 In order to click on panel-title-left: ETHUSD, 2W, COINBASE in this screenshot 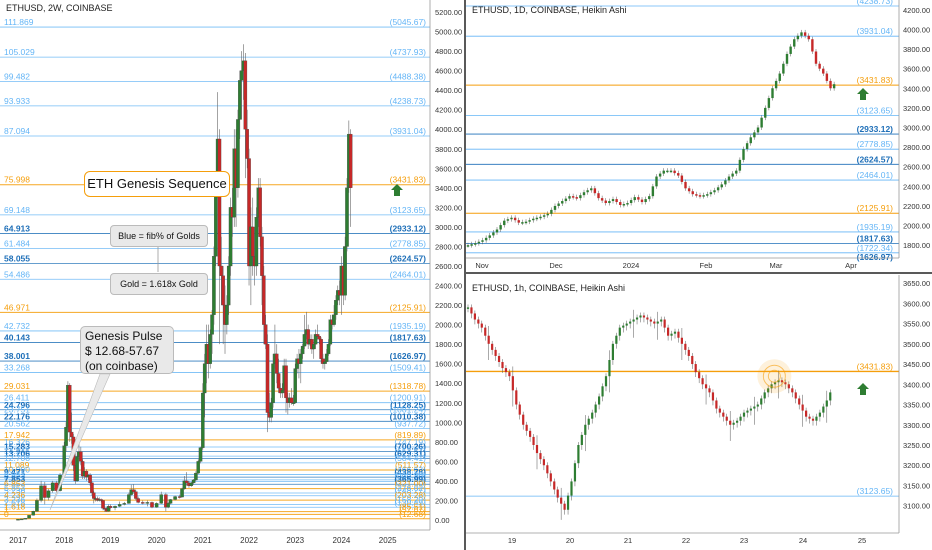, I will do `click(59, 8)`.